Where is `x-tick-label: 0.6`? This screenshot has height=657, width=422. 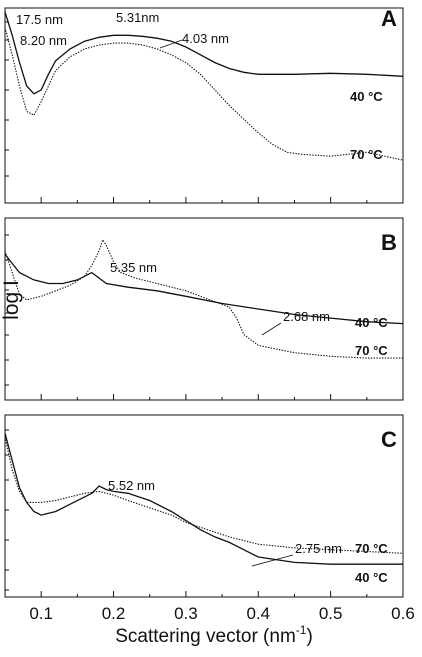
x-tick-label: 0.6 is located at coordinates (403, 613).